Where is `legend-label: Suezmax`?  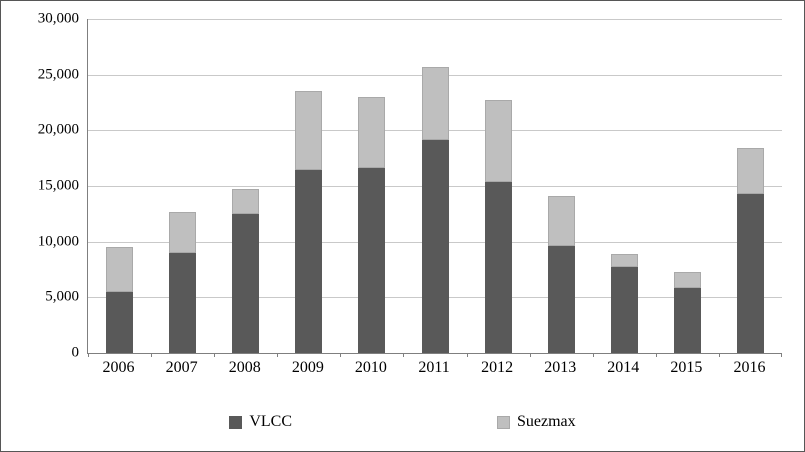
legend-label: Suezmax is located at coordinates (546, 421).